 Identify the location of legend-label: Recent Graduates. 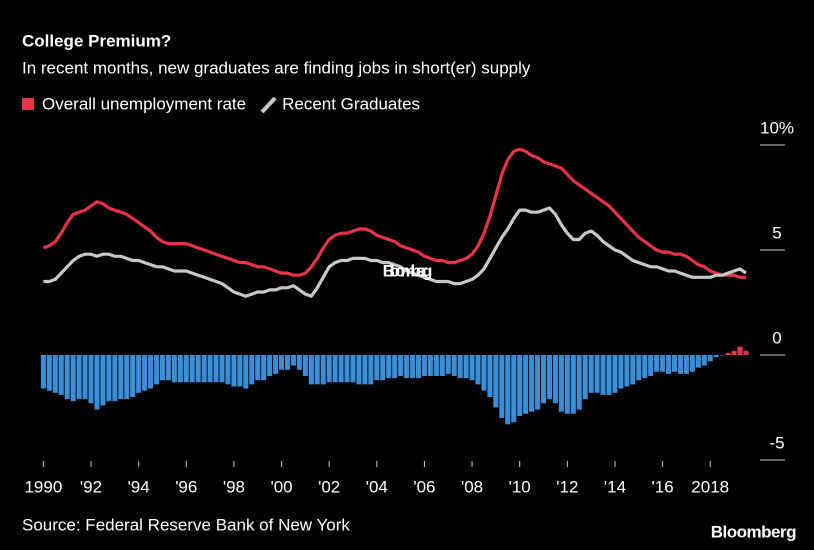
(351, 103).